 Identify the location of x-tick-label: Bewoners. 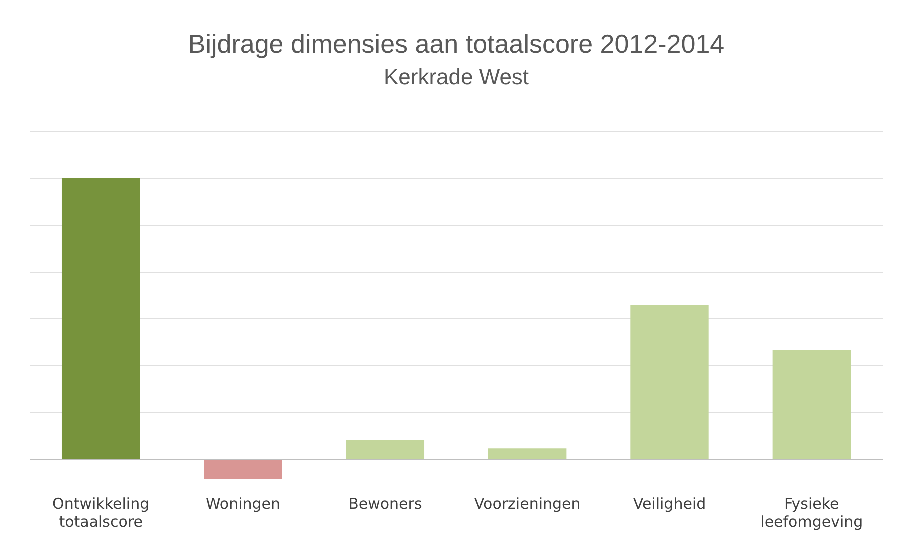
(385, 503).